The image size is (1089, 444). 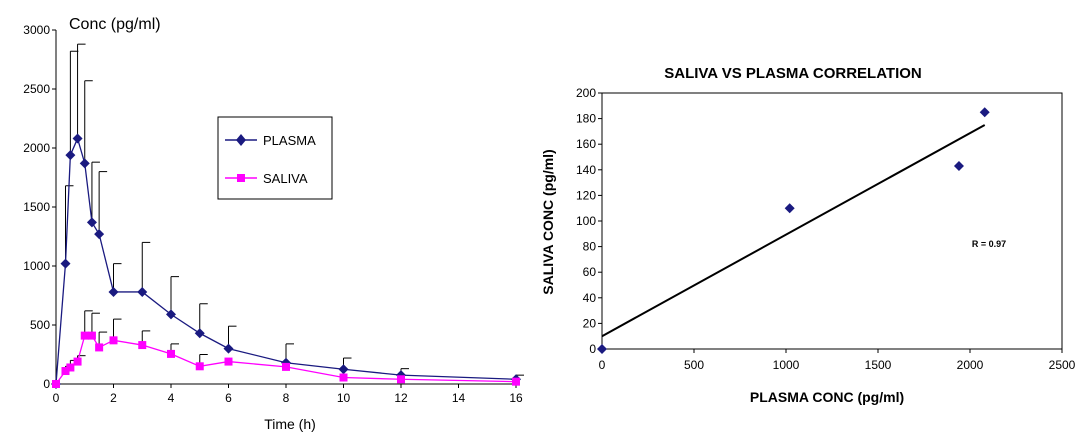 I want to click on x-axis-title: PLASMA CONC (pg/ml), so click(x=827, y=397).